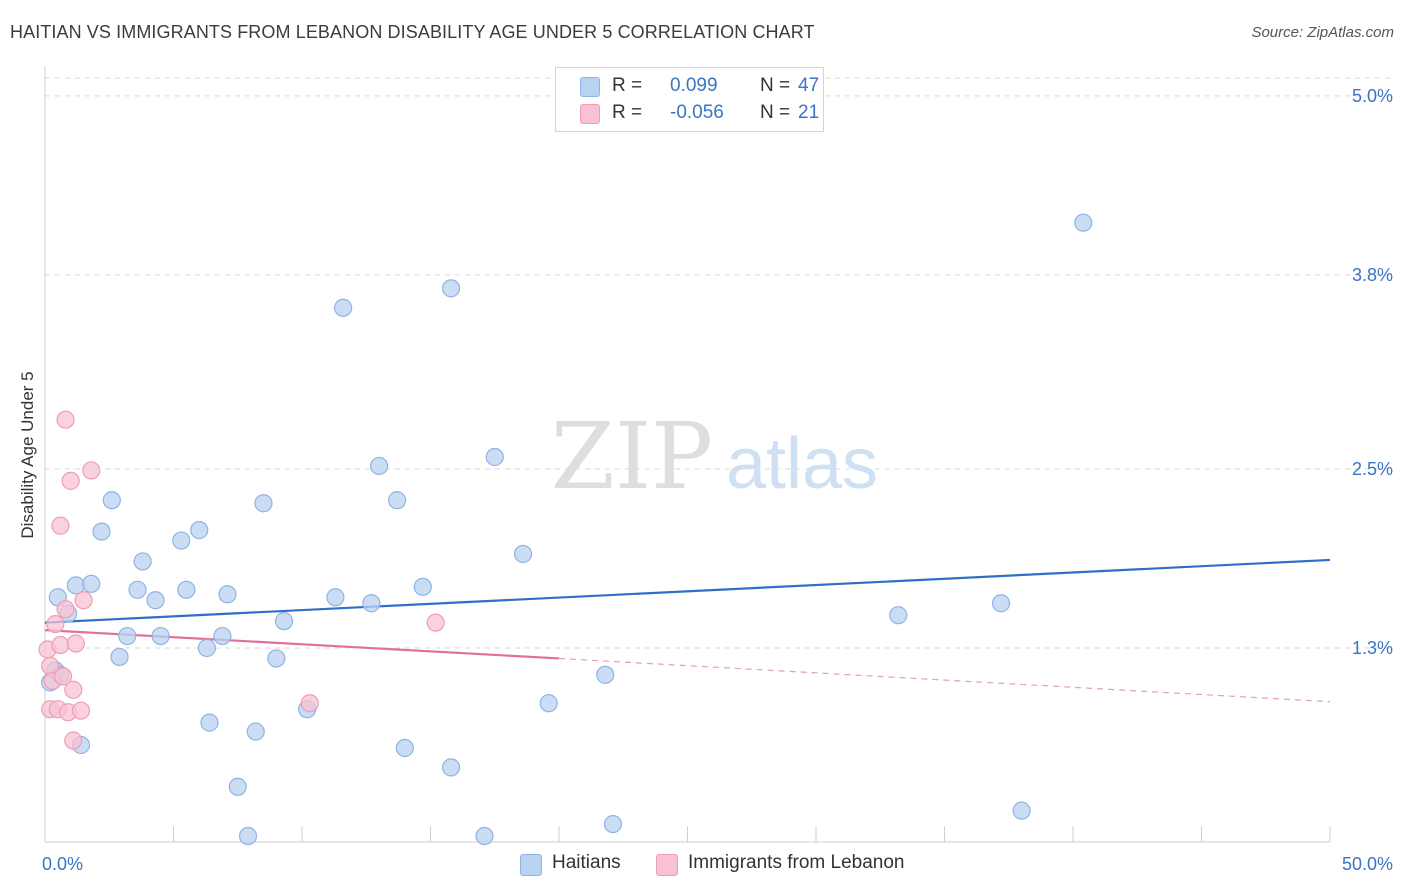  Describe the element at coordinates (714, 456) in the screenshot. I see `watermark: ZIP atlas` at that location.